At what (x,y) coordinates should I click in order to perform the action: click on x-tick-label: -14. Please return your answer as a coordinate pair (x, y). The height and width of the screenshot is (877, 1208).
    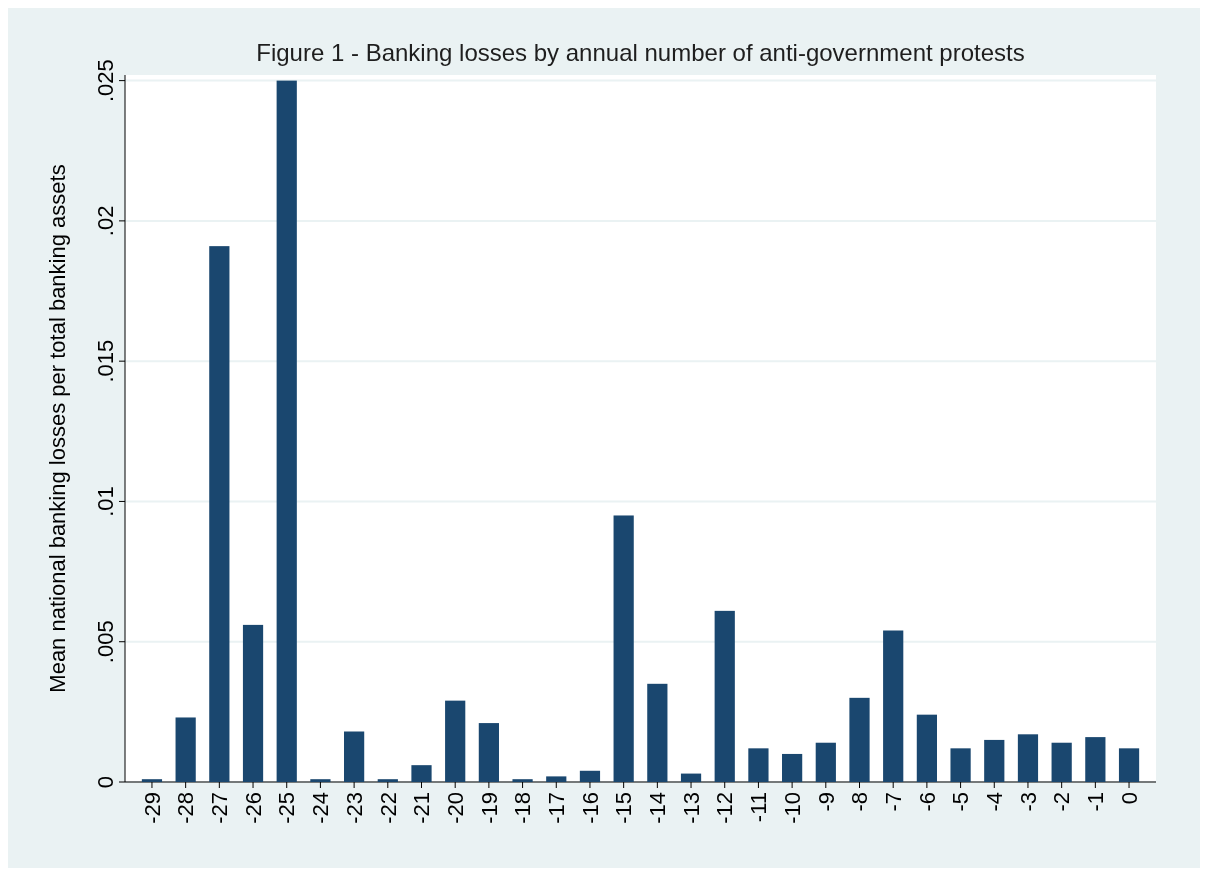
    Looking at the image, I should click on (658, 808).